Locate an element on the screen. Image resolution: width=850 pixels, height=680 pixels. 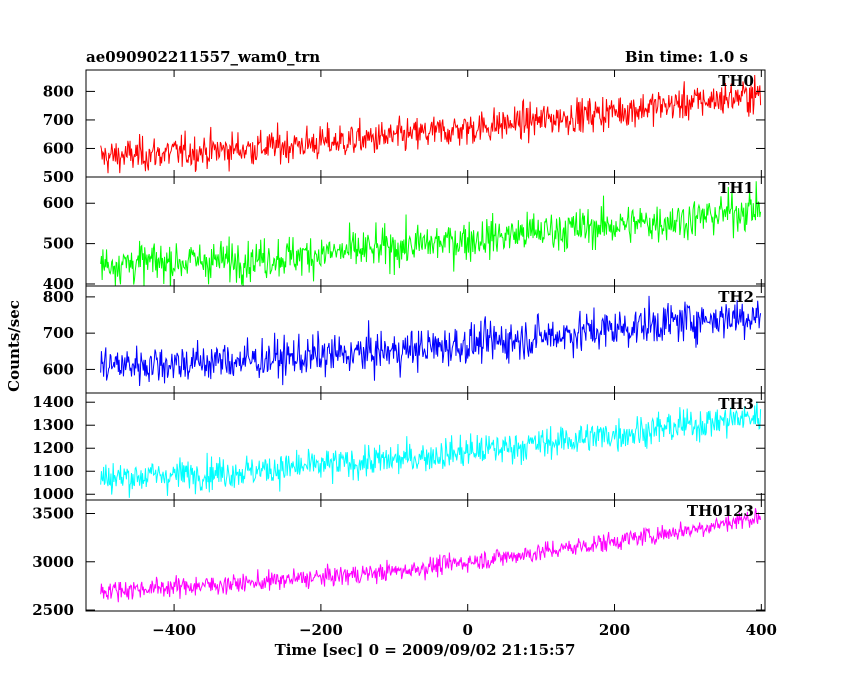
panel-th1: 400 500 600 TH1 is located at coordinates (404, 234).